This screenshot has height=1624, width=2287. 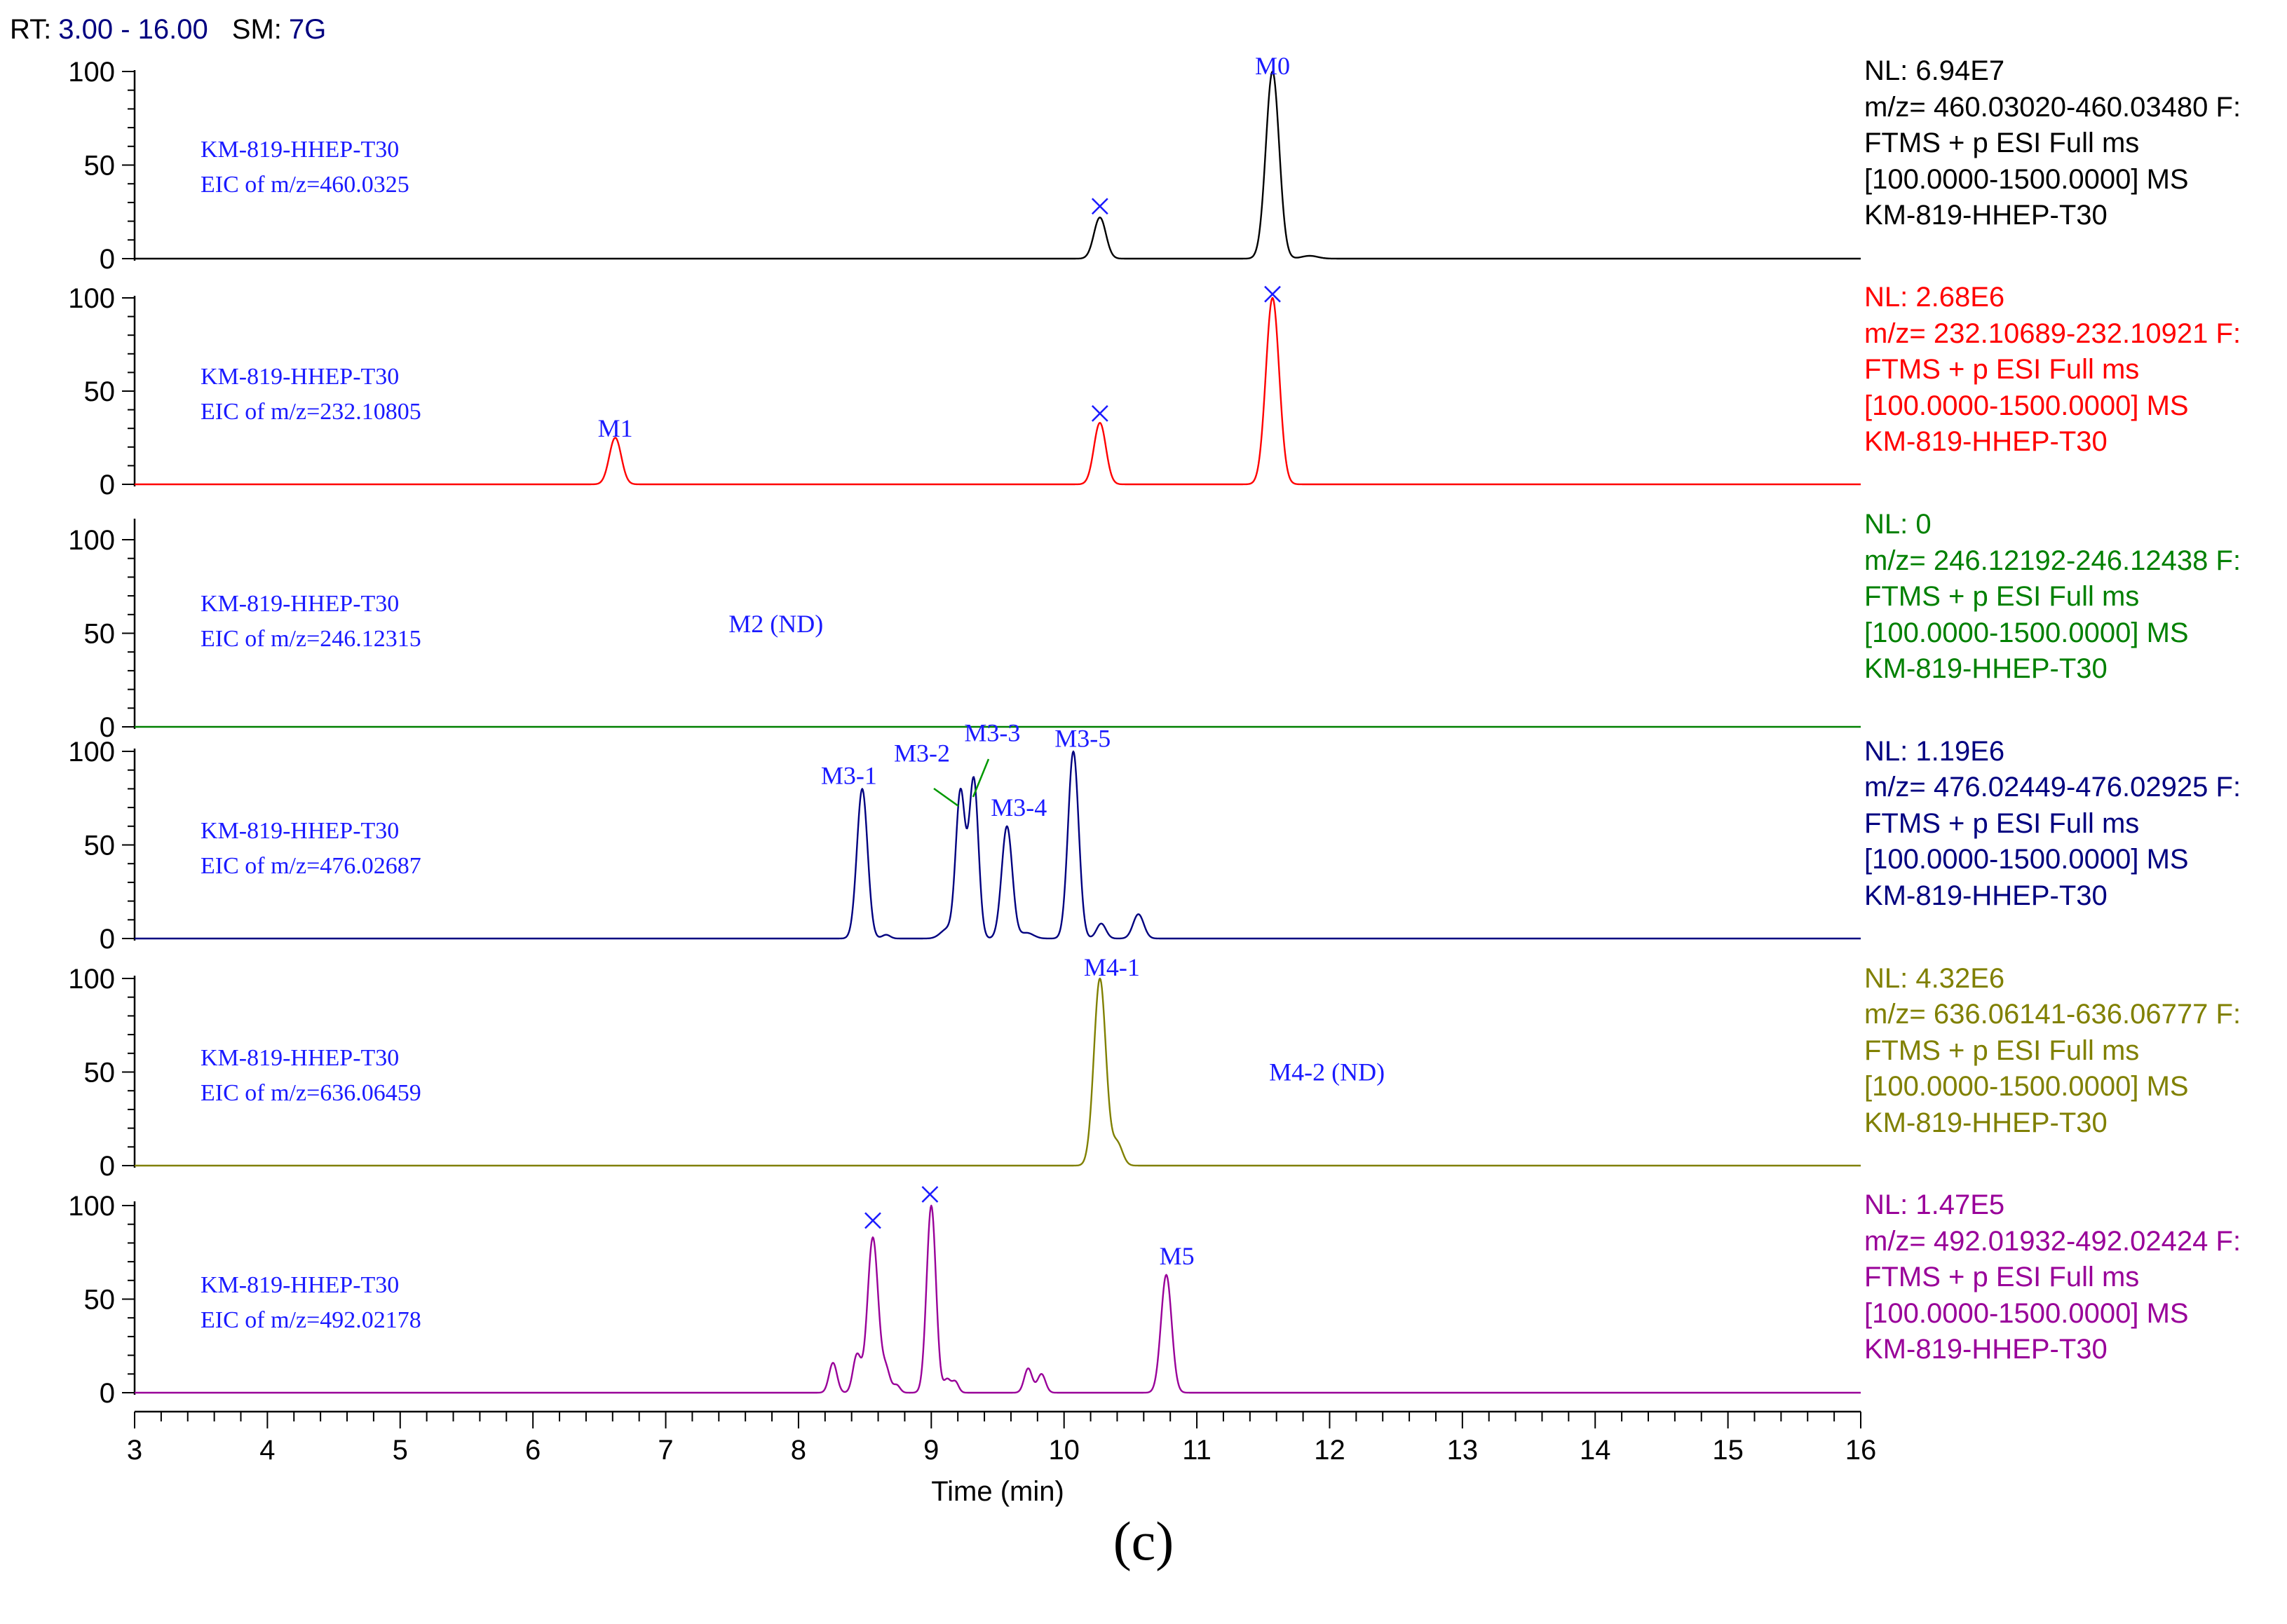 I want to click on nl-label: NL: 1.47E5, so click(x=1934, y=1204).